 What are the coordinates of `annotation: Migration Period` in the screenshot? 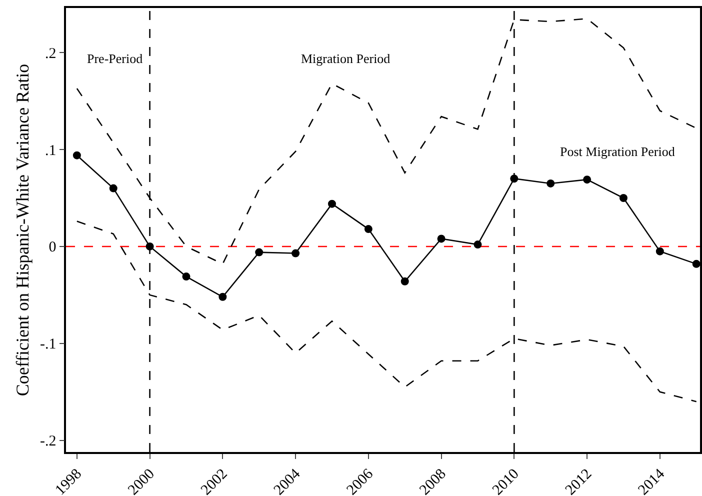 It's located at (346, 58).